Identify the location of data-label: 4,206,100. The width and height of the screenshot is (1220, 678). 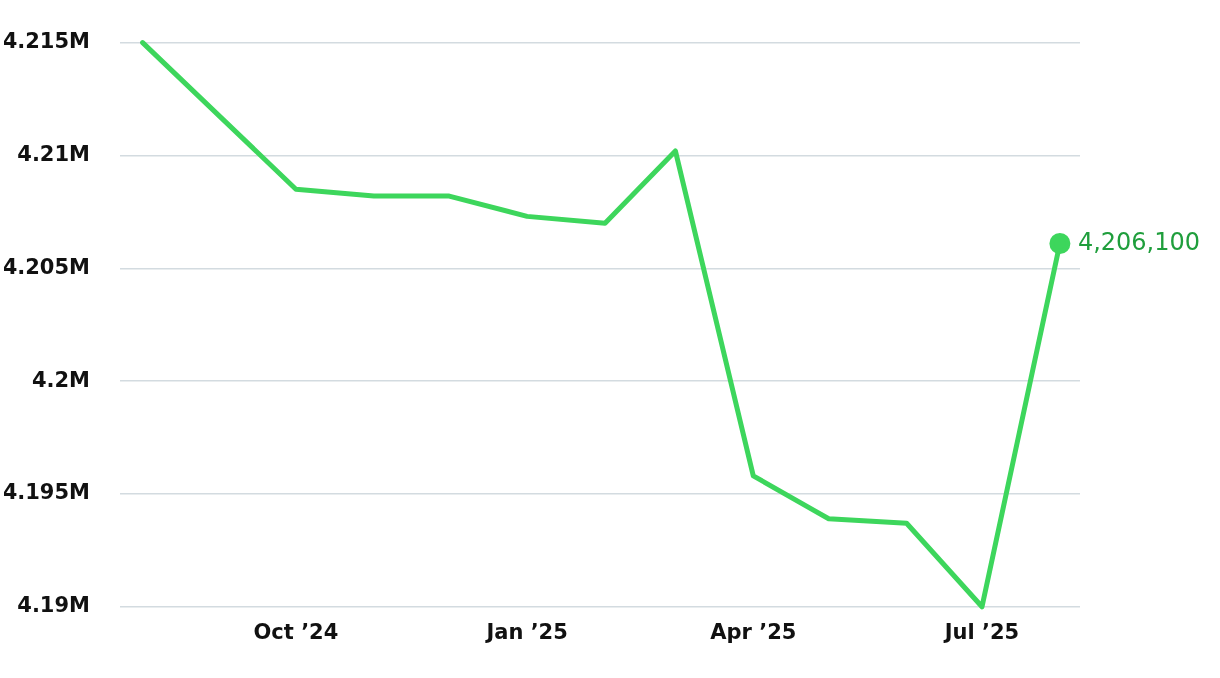
(1139, 241).